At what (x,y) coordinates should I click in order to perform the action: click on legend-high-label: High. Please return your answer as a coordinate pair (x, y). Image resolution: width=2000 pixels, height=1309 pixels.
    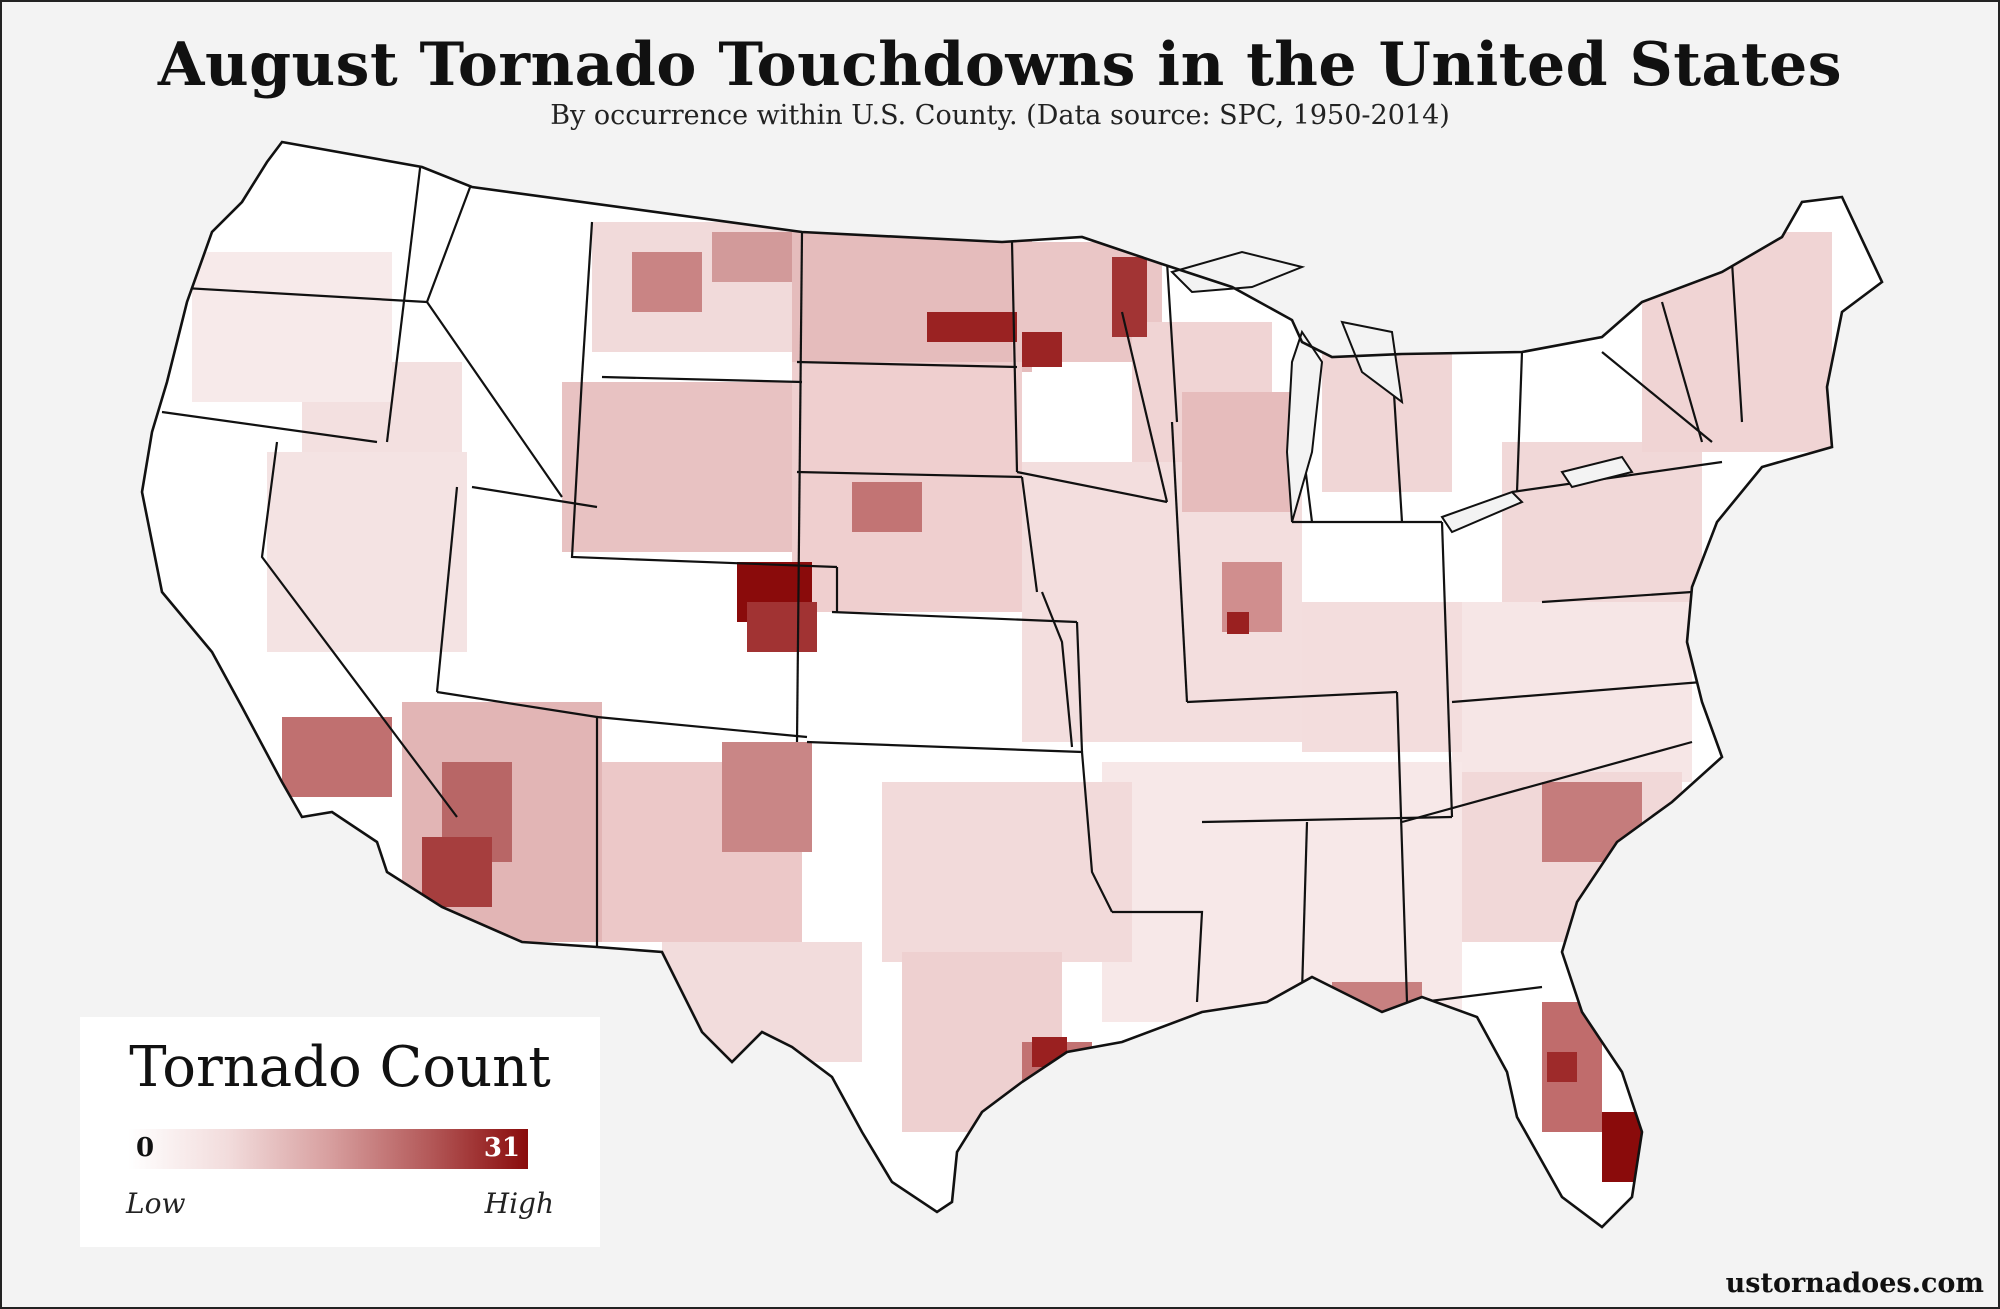
    Looking at the image, I should click on (519, 1203).